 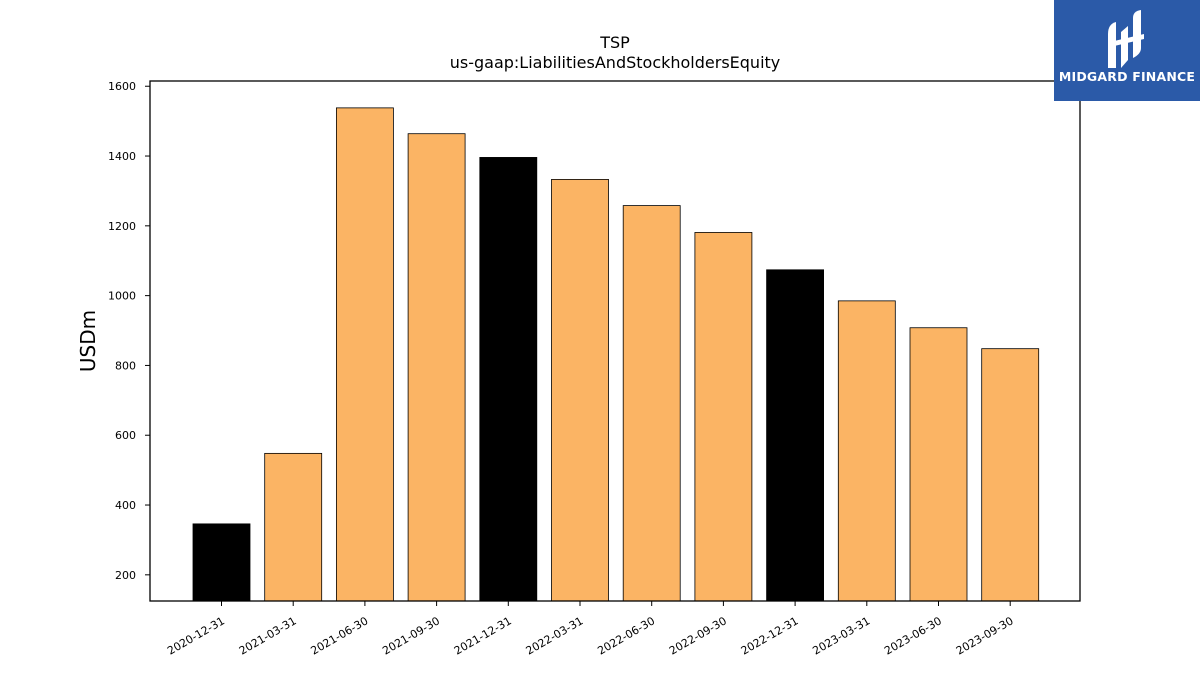 What do you see at coordinates (555, 635) in the screenshot?
I see `x-tick-label: 2022-03-31` at bounding box center [555, 635].